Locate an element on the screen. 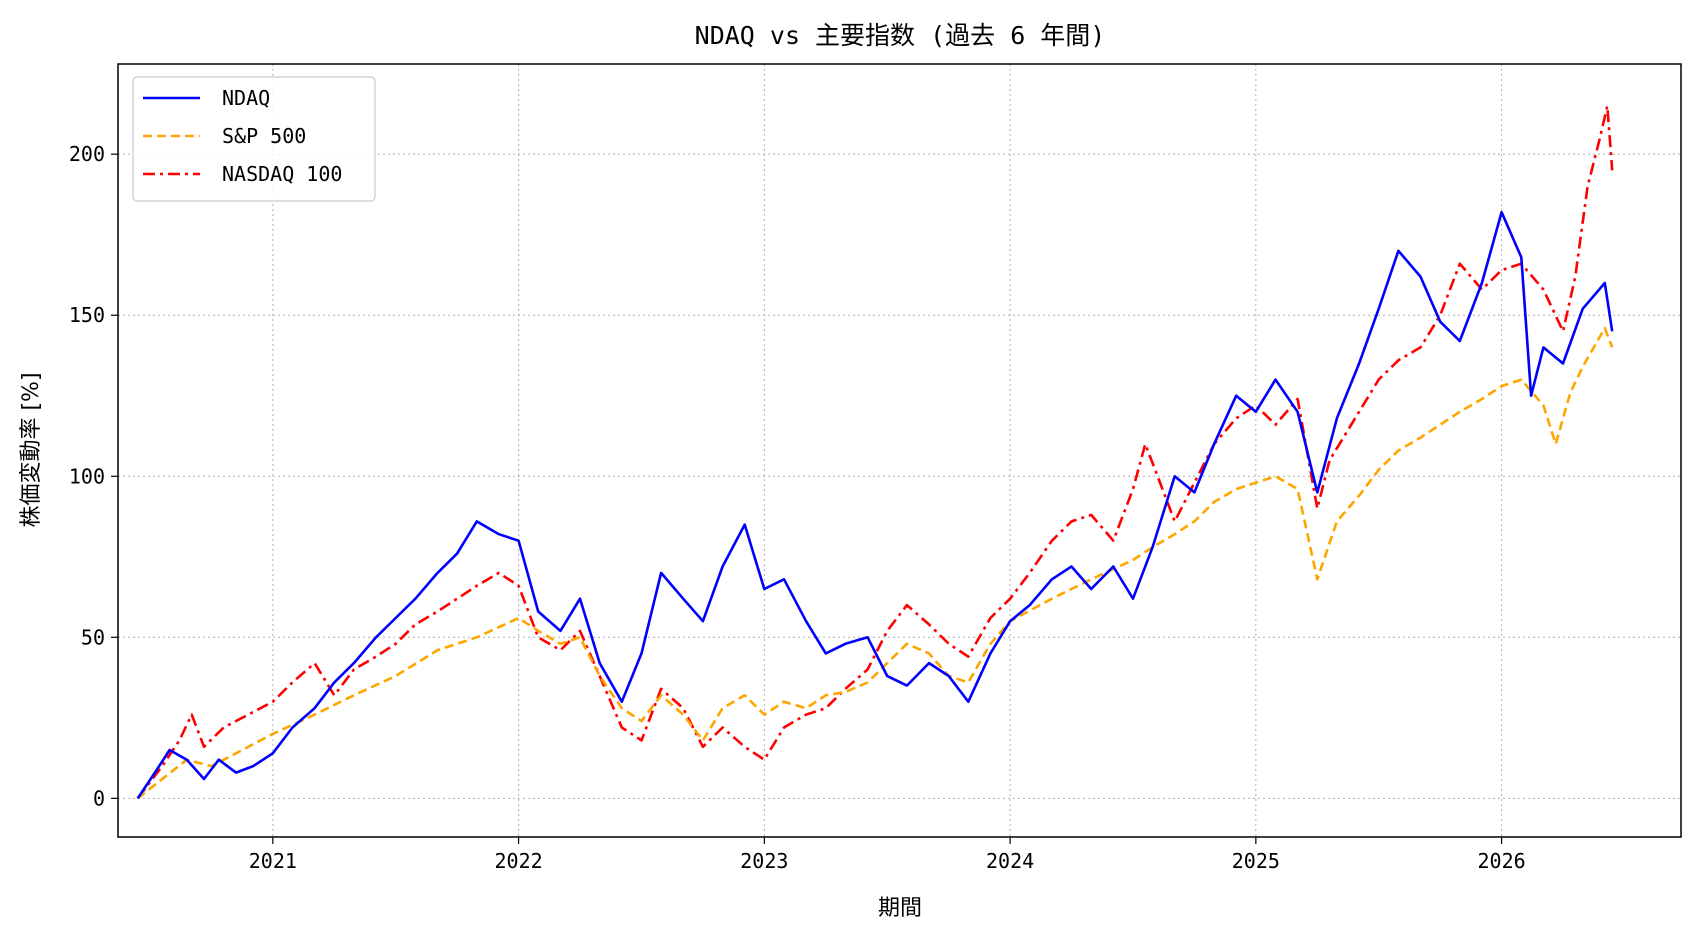  legend: NDAQ S&P 500 NASDAQ 100 is located at coordinates (254, 139).